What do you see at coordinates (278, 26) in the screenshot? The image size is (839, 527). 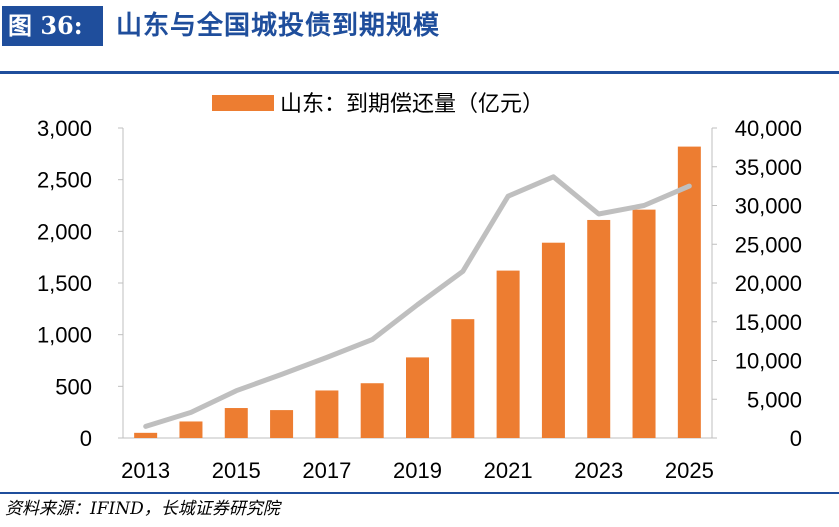 I see `figure-title: 山东与全国城投债到期规模` at bounding box center [278, 26].